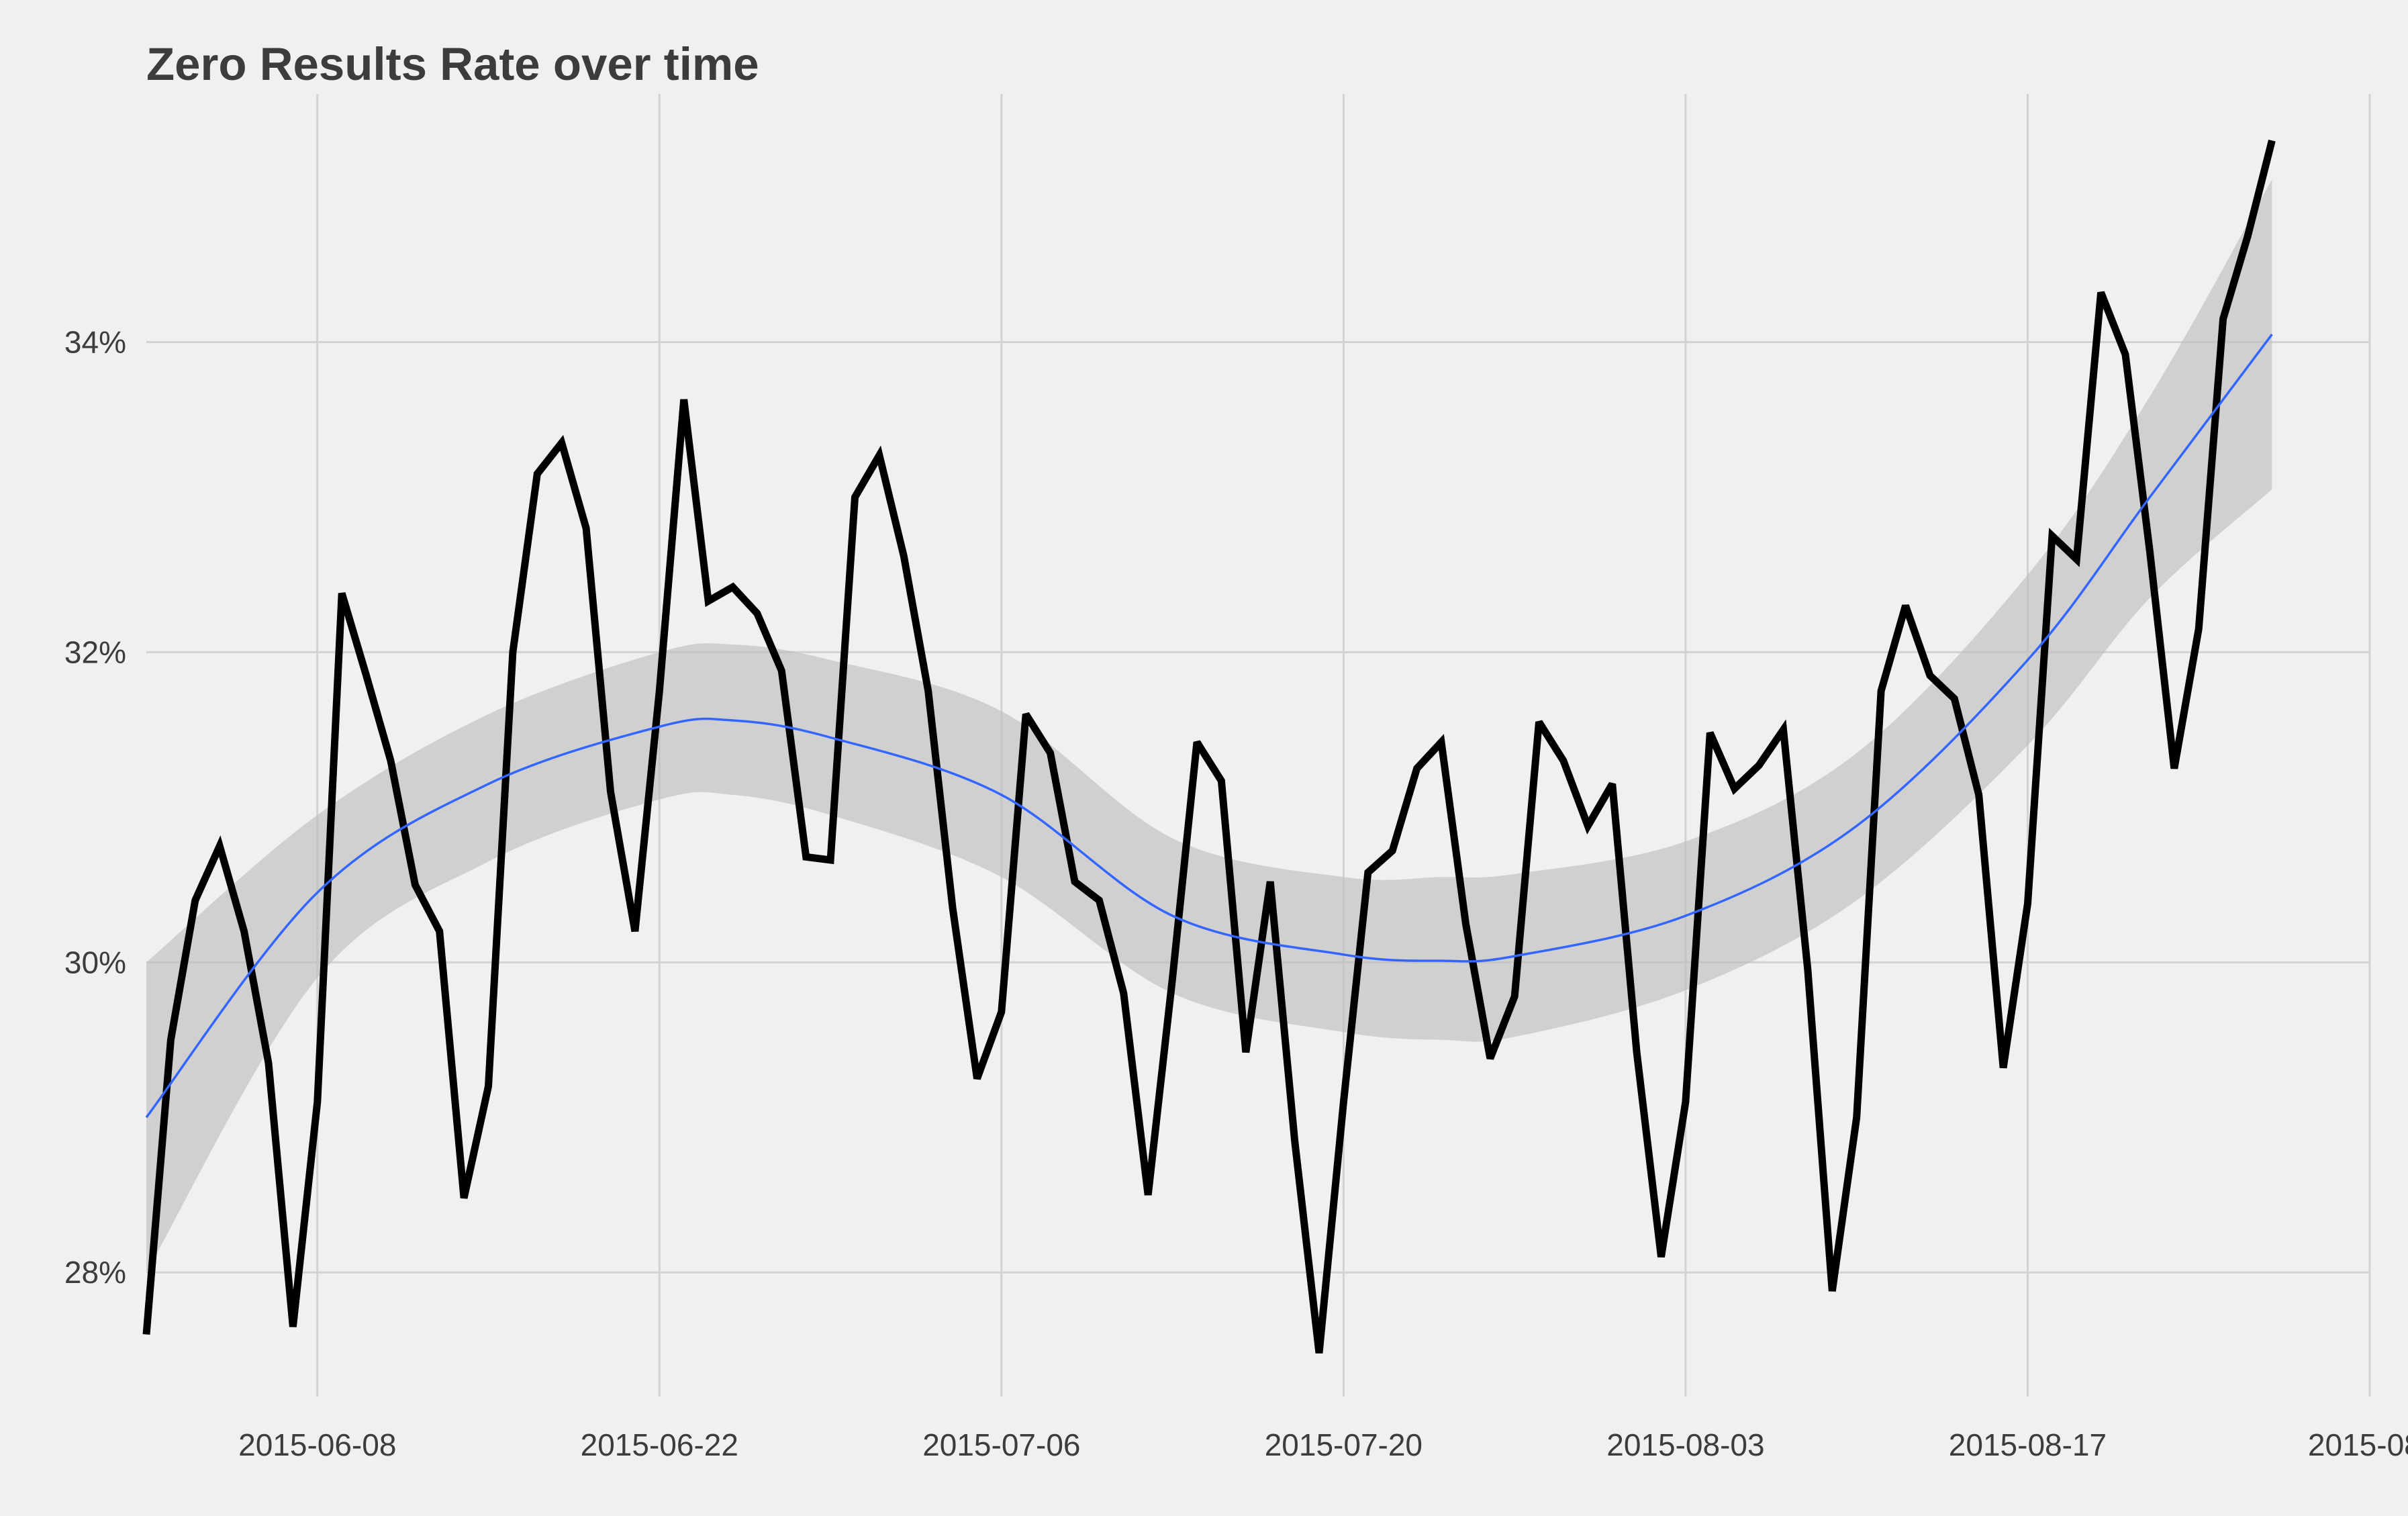 The height and width of the screenshot is (1516, 2408). What do you see at coordinates (95, 1272) in the screenshot?
I see `y-tick-label: 28%` at bounding box center [95, 1272].